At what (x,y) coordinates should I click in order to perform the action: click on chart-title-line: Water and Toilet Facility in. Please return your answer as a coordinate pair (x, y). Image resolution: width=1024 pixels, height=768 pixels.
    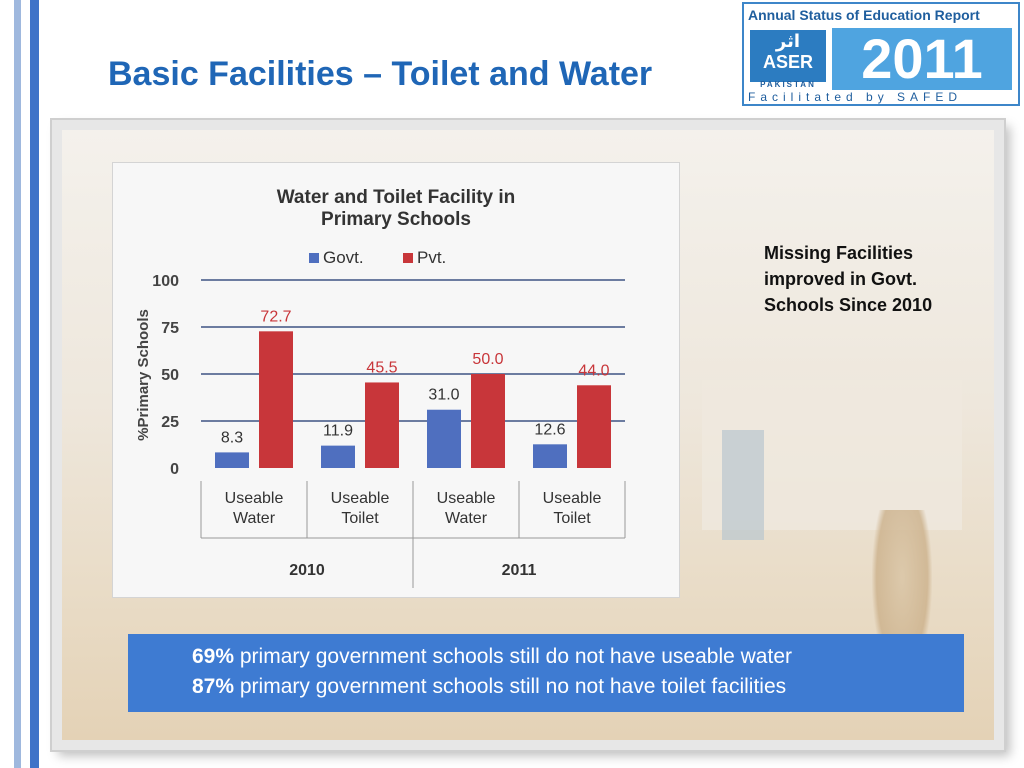
    Looking at the image, I should click on (396, 197).